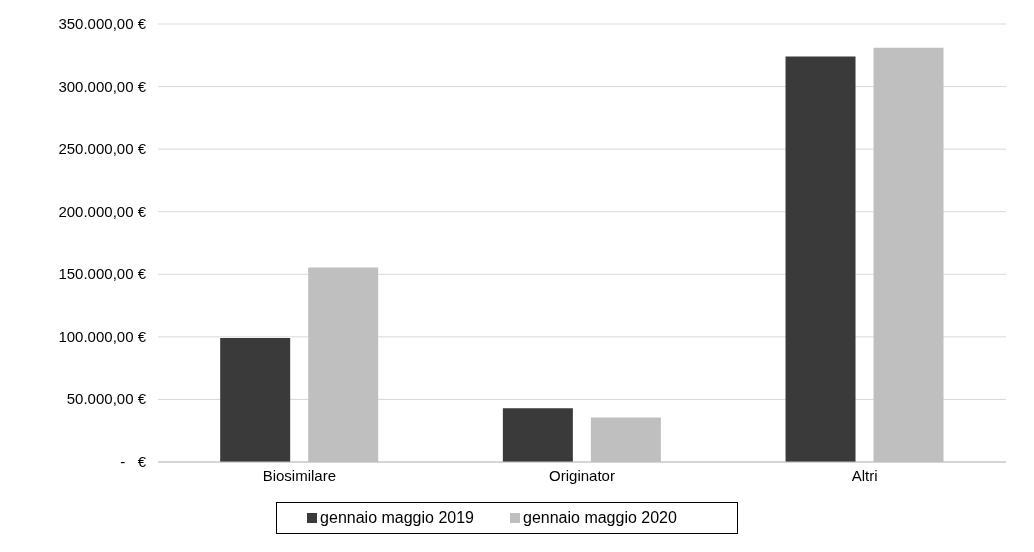 Image resolution: width=1034 pixels, height=552 pixels. Describe the element at coordinates (599, 518) in the screenshot. I see `legend-label: gennaio maggio 2020` at that location.